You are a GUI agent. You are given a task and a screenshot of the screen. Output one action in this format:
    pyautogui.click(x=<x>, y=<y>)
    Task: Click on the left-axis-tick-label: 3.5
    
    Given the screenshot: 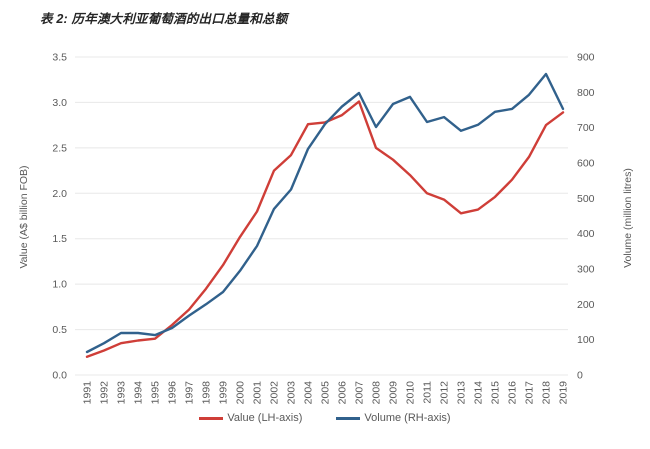 What is the action you would take?
    pyautogui.click(x=59, y=58)
    